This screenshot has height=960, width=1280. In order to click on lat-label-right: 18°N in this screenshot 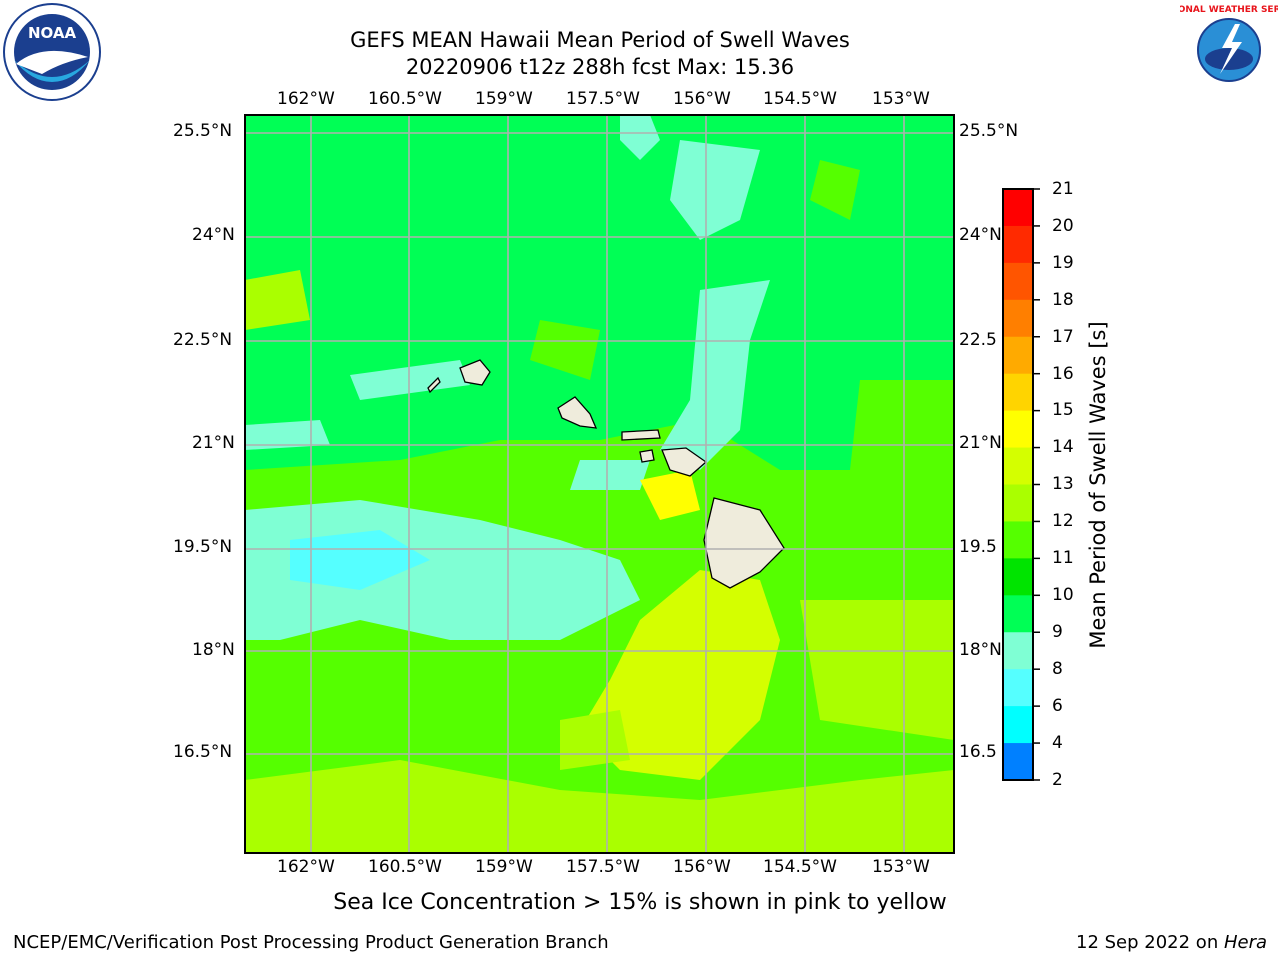, I will do `click(980, 650)`.